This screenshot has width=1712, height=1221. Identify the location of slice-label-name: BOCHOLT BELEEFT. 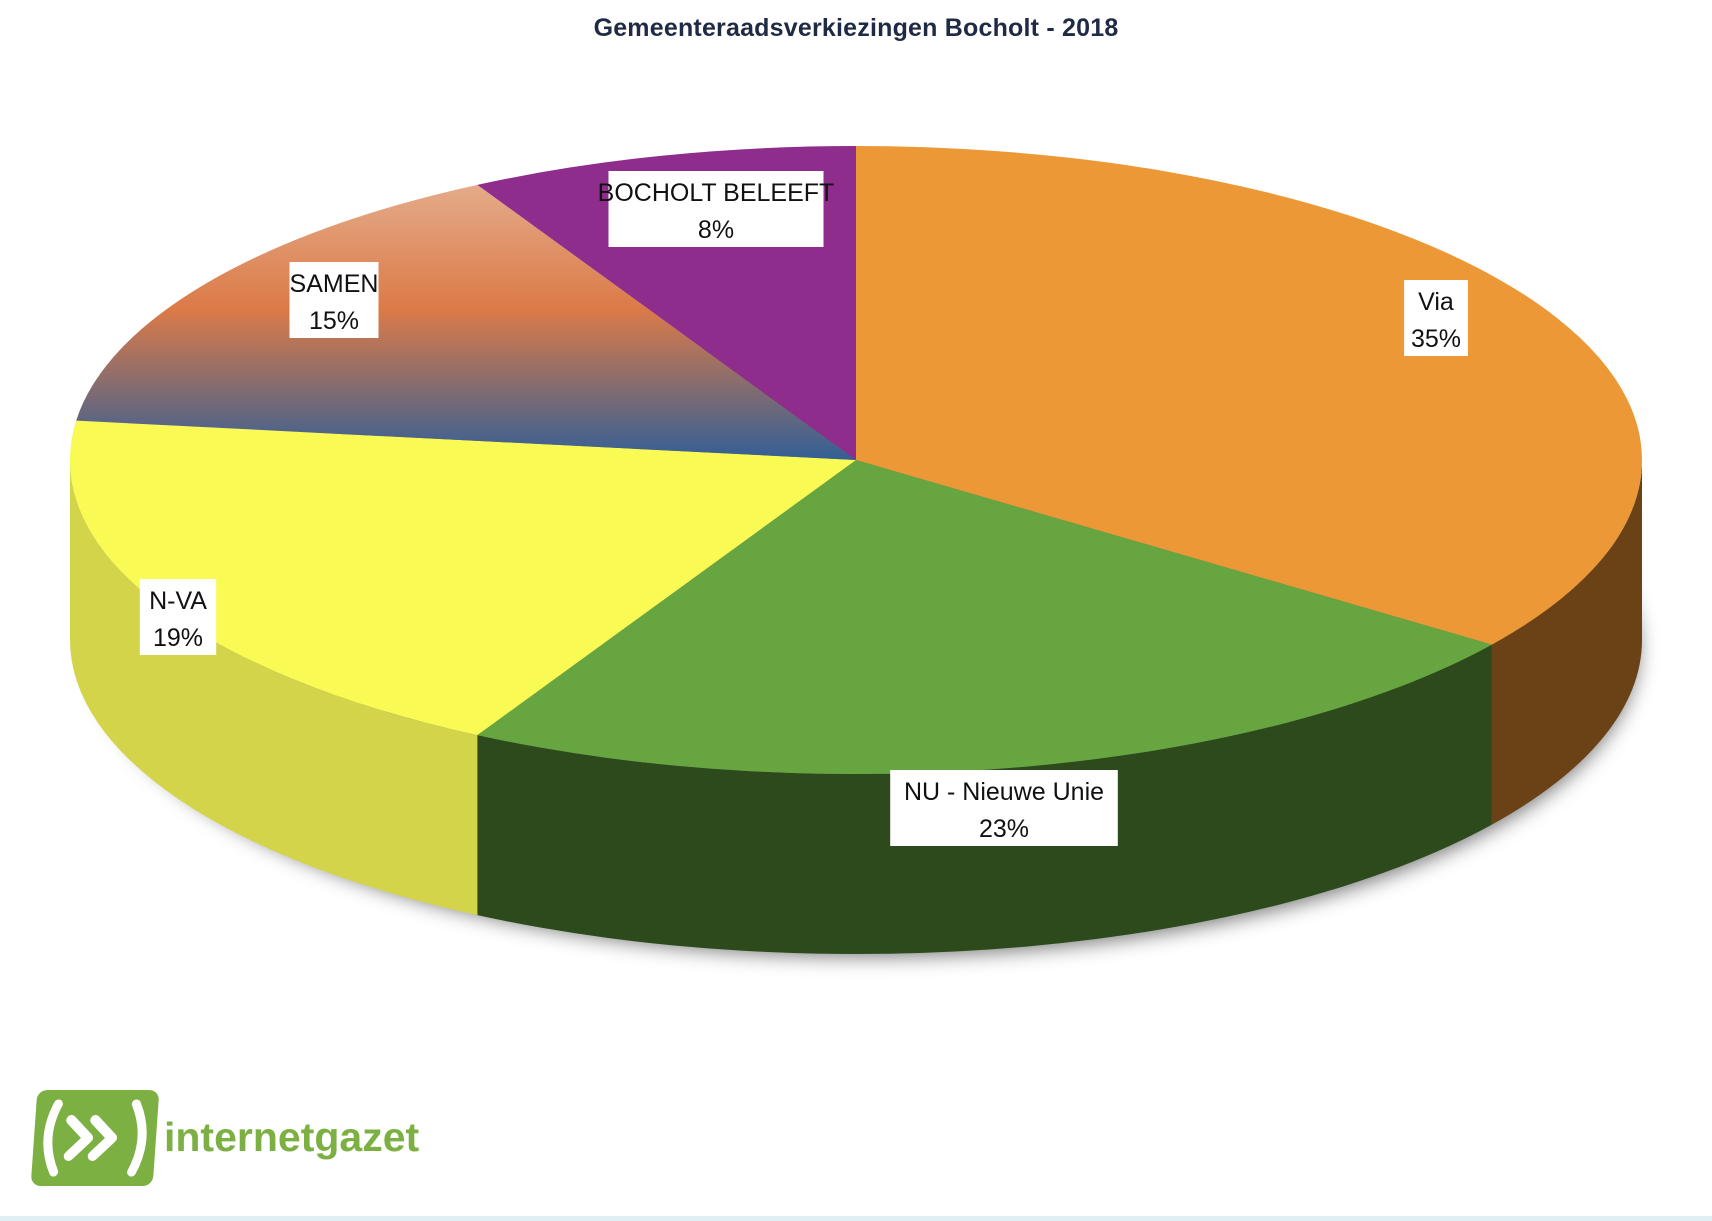
(716, 193).